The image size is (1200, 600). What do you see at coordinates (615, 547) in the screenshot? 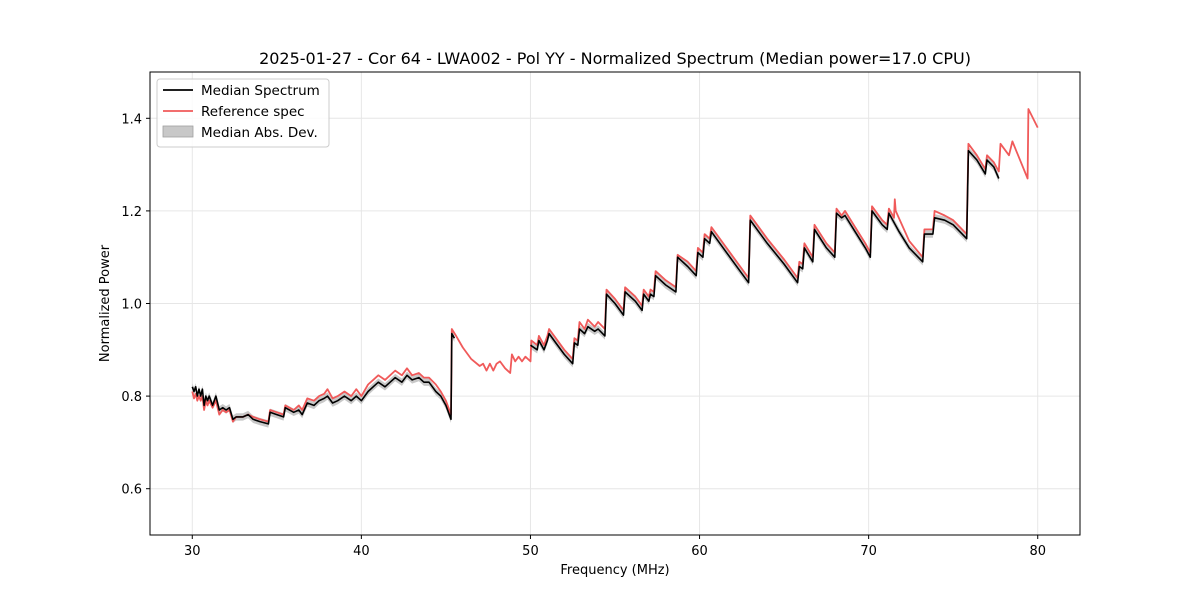
I see `x-axis: 30 40 50 60 70 80` at bounding box center [615, 547].